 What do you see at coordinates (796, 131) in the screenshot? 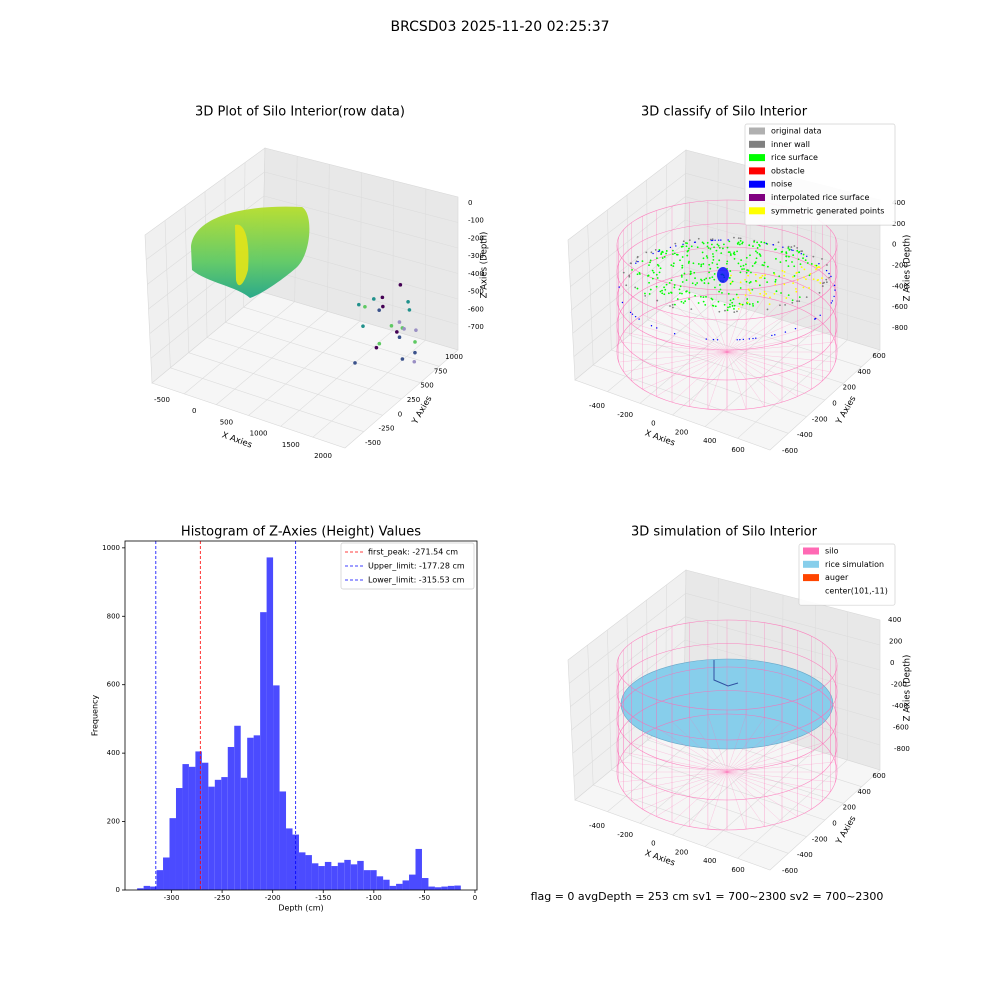
I see `legend-label: original data` at bounding box center [796, 131].